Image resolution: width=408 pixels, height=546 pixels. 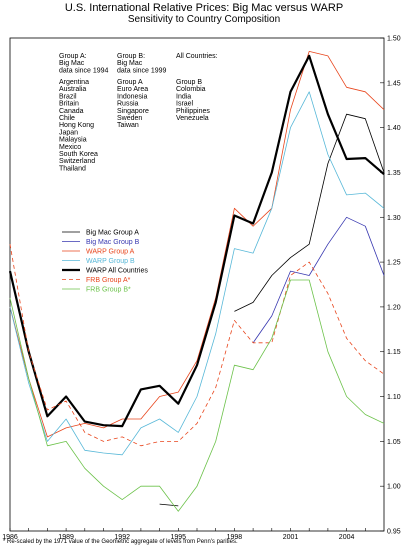 I want to click on y-tick-label: 1.40, so click(x=394, y=128).